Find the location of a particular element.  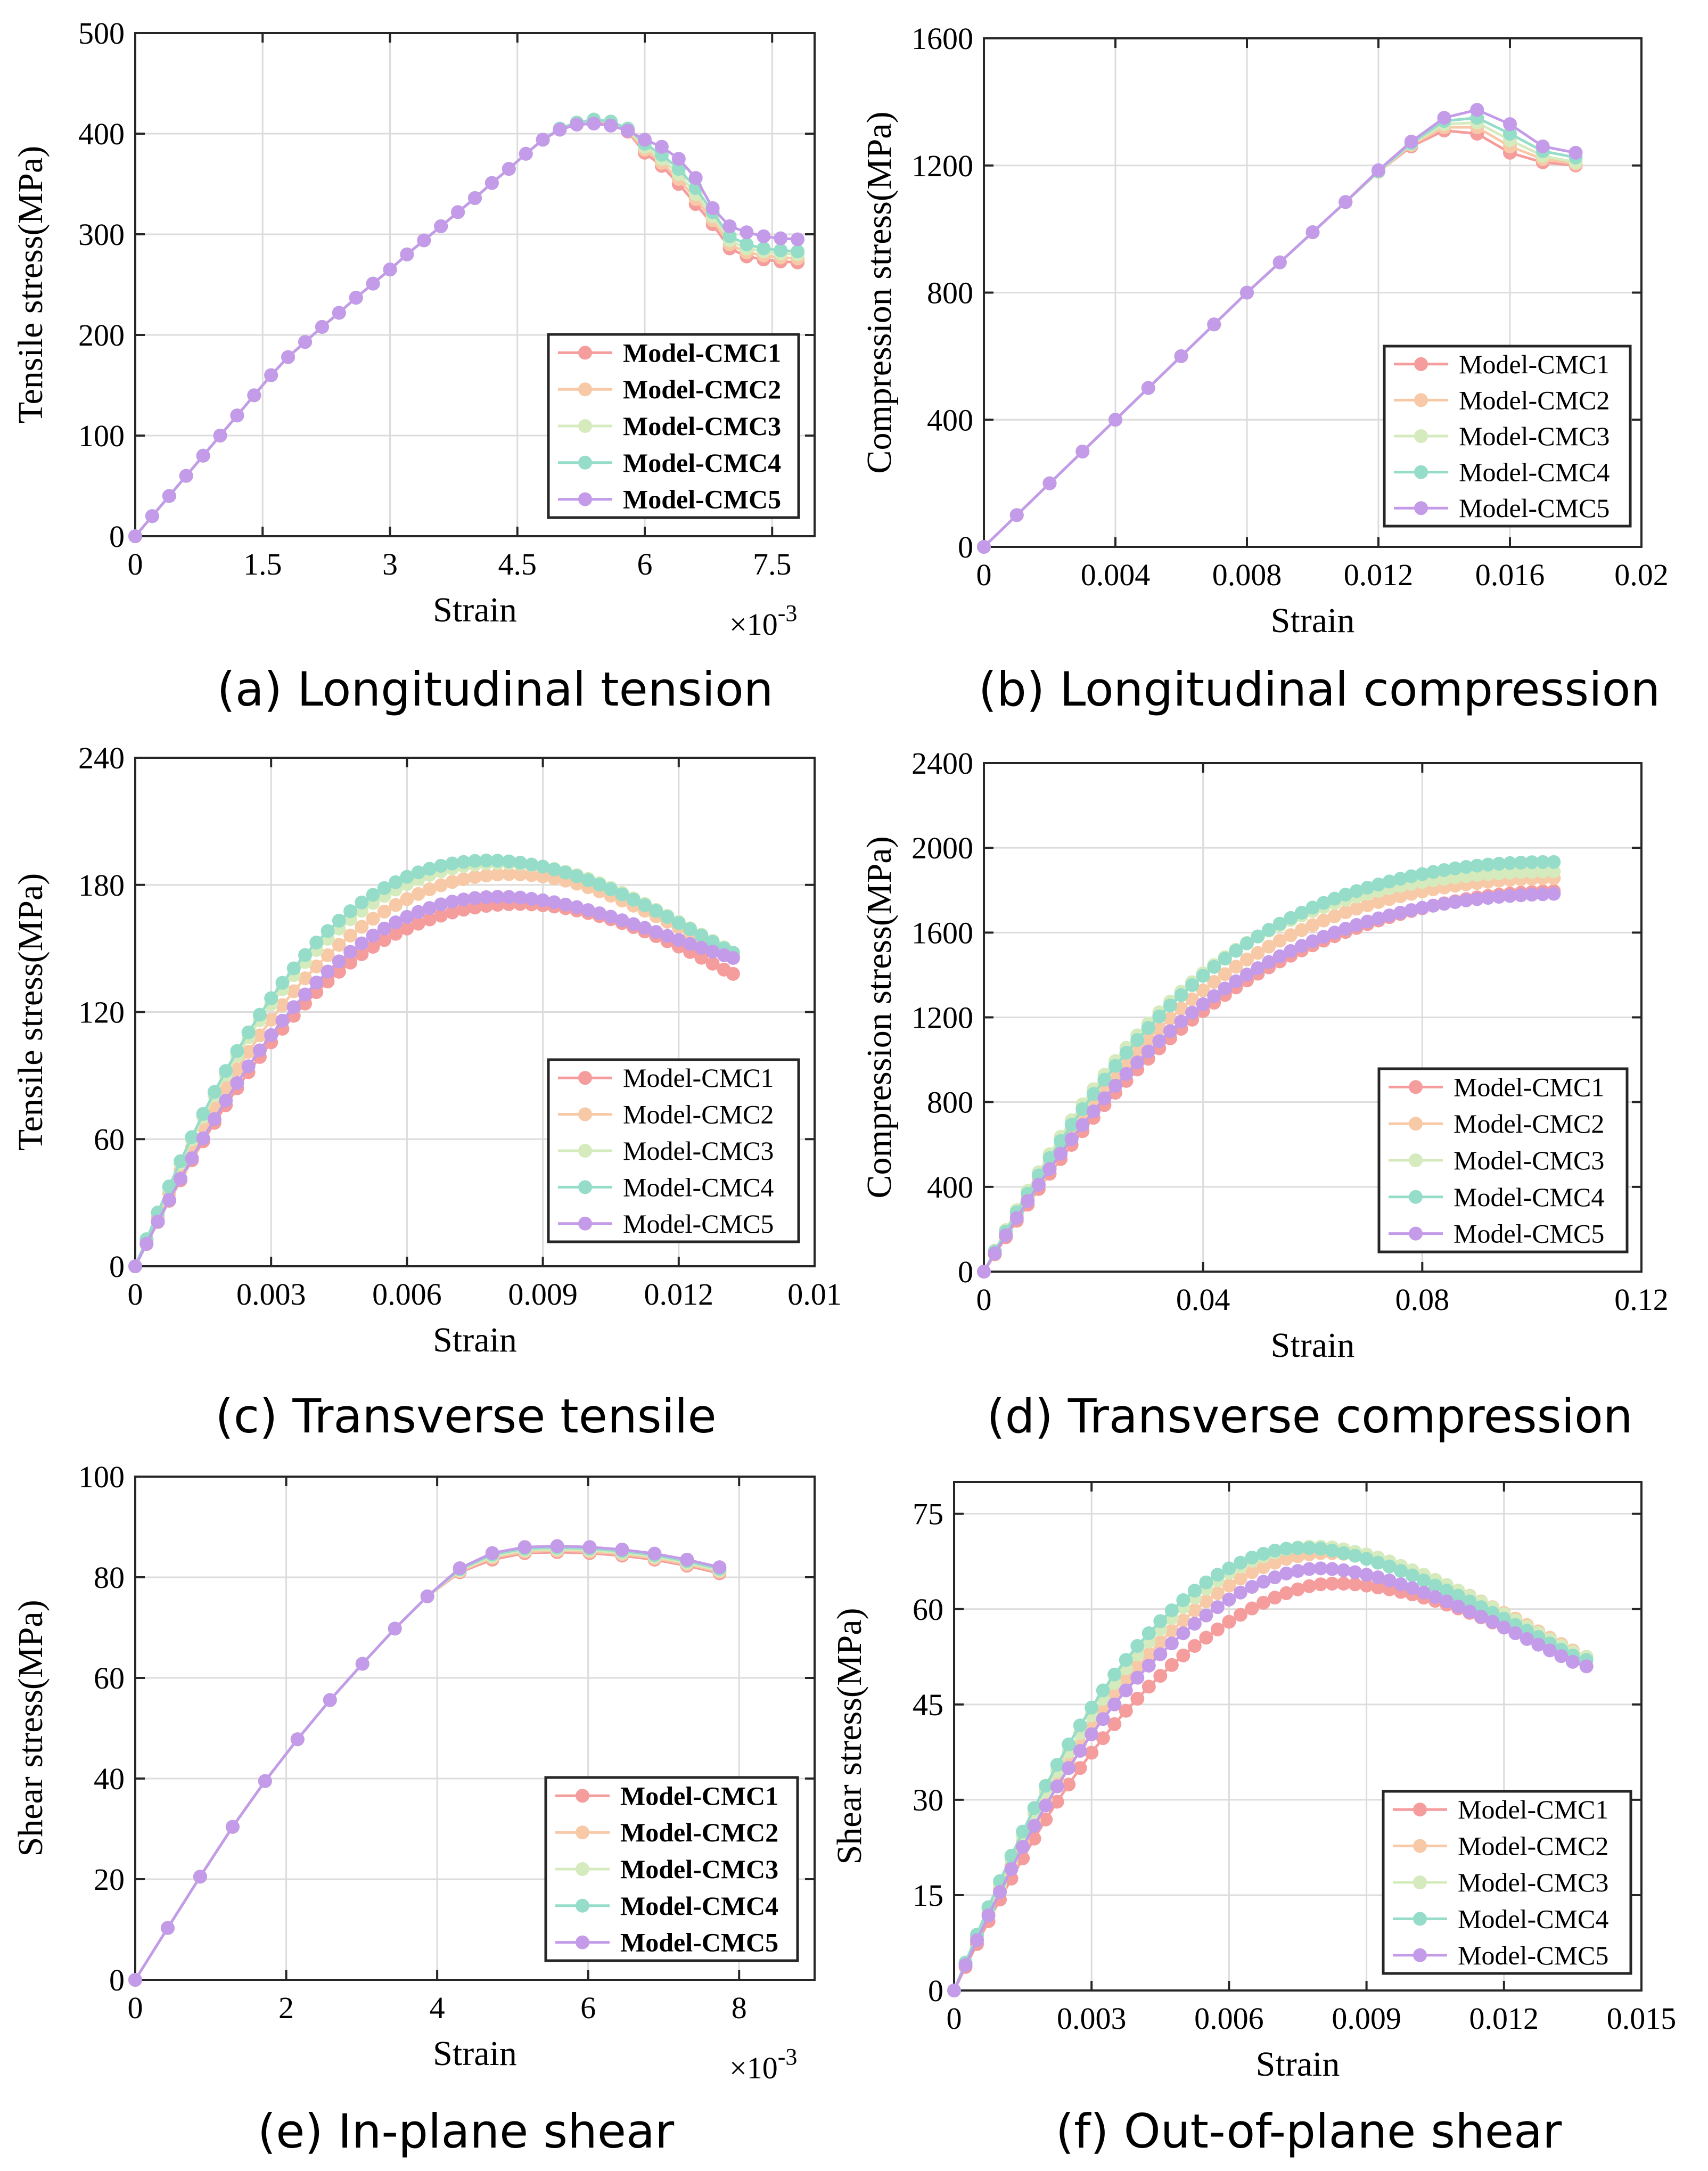

y-tick-label: 45 is located at coordinates (928, 1704).